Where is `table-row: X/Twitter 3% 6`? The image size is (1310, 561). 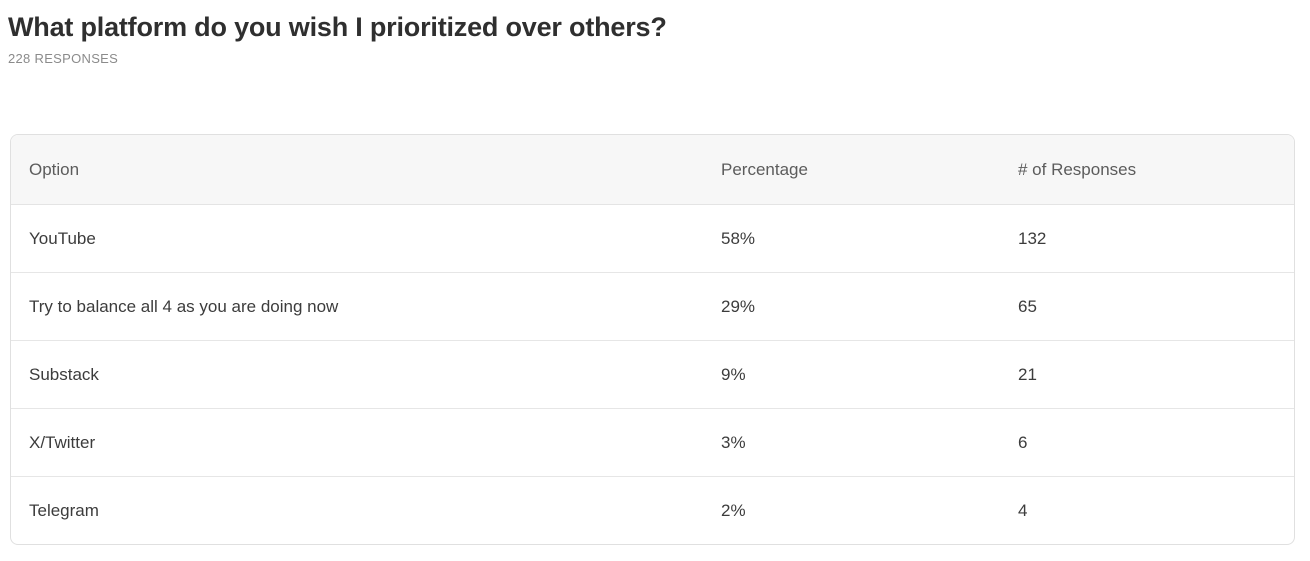 table-row: X/Twitter 3% 6 is located at coordinates (652, 442).